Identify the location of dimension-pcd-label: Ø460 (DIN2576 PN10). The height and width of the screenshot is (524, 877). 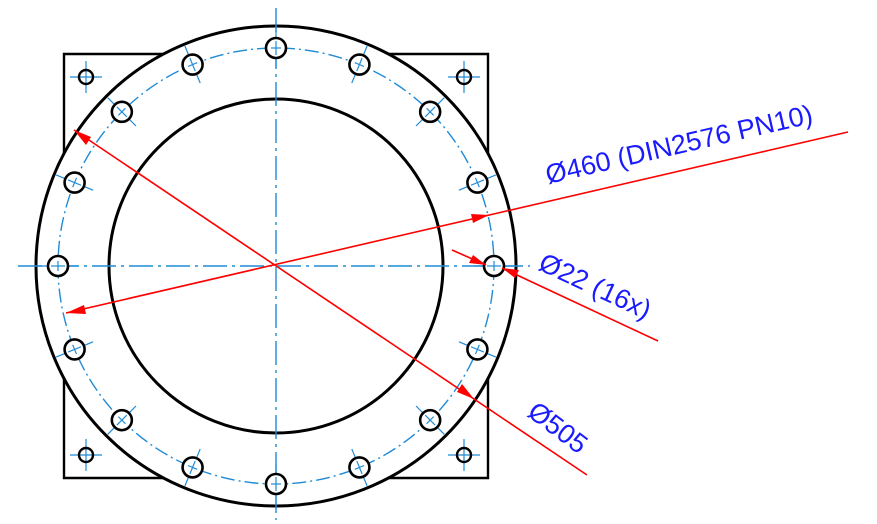
(679, 144).